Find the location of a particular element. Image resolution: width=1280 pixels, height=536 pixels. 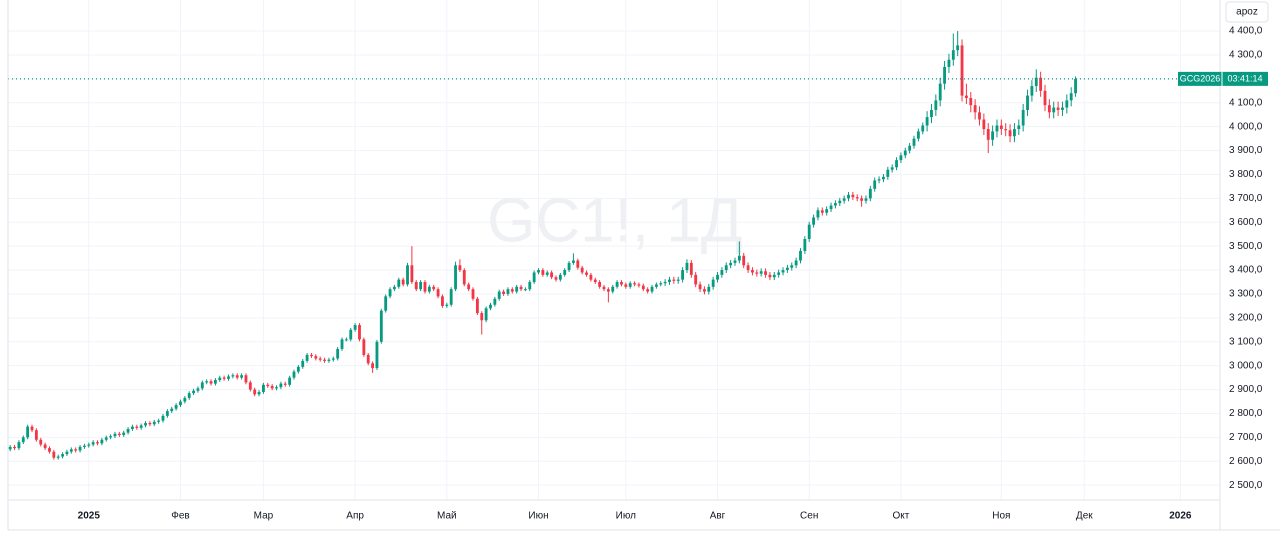

y-tick-label: 3 500,0 is located at coordinates (1246, 246).